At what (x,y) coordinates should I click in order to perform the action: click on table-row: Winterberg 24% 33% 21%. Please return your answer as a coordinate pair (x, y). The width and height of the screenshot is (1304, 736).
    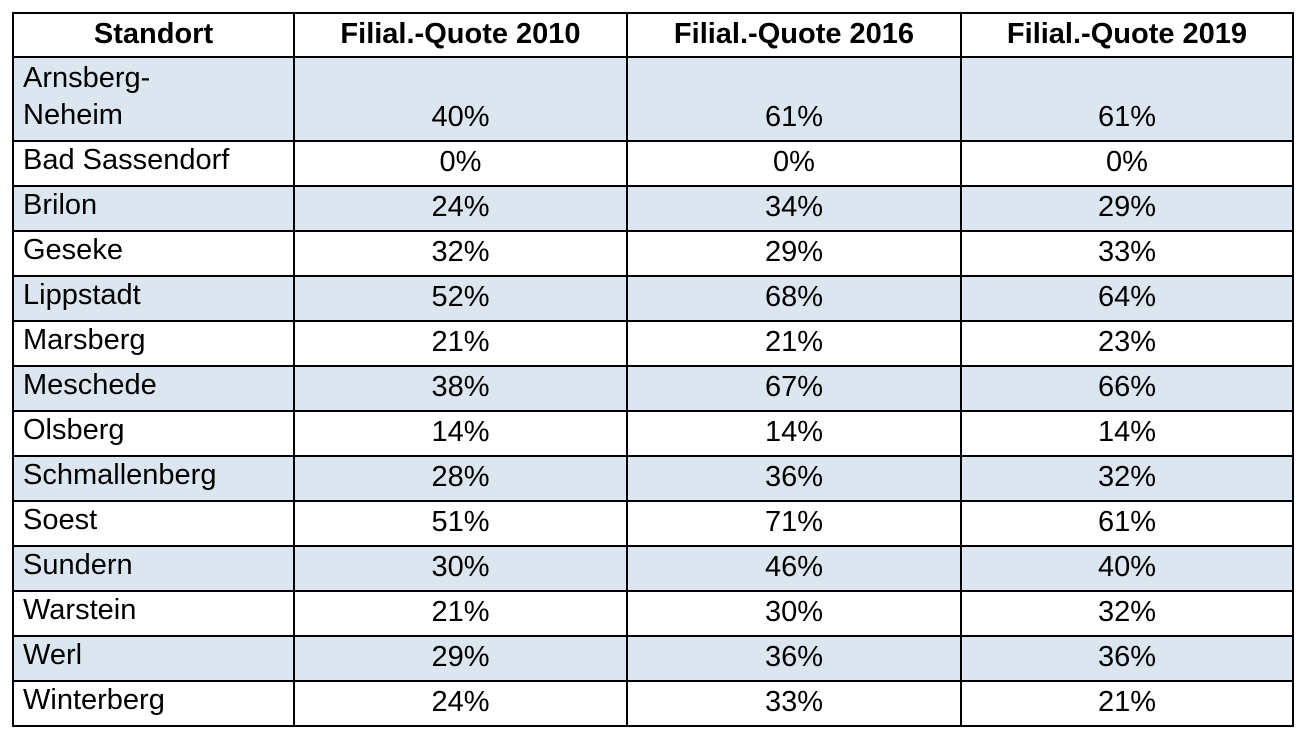
    Looking at the image, I should click on (653, 703).